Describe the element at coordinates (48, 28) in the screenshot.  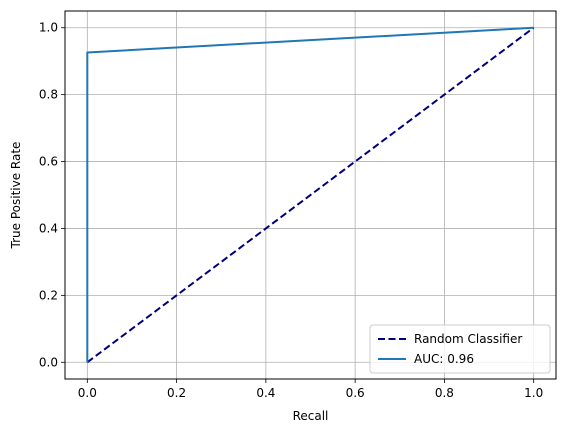
I see `y-tick-label: 1.0` at that location.